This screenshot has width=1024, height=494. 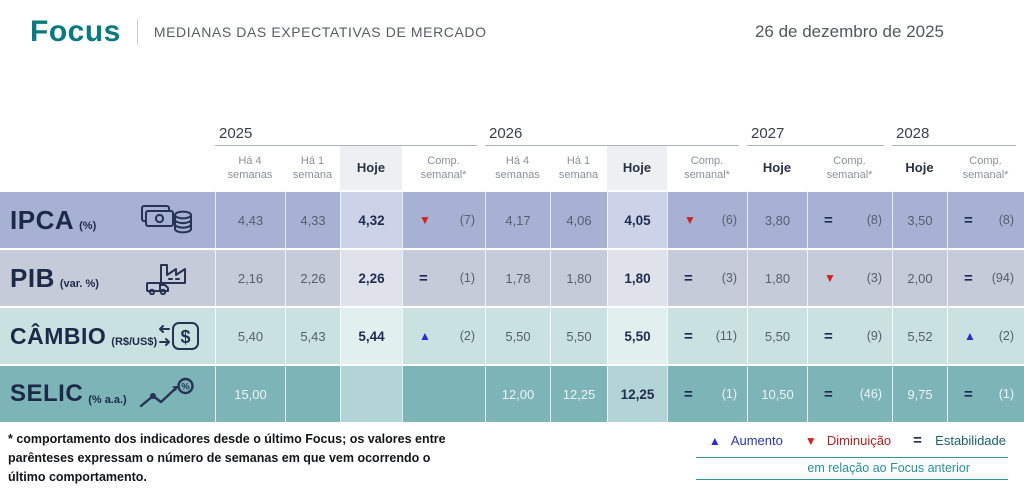 I want to click on col-header-hoje-2025: Hoje, so click(x=371, y=168).